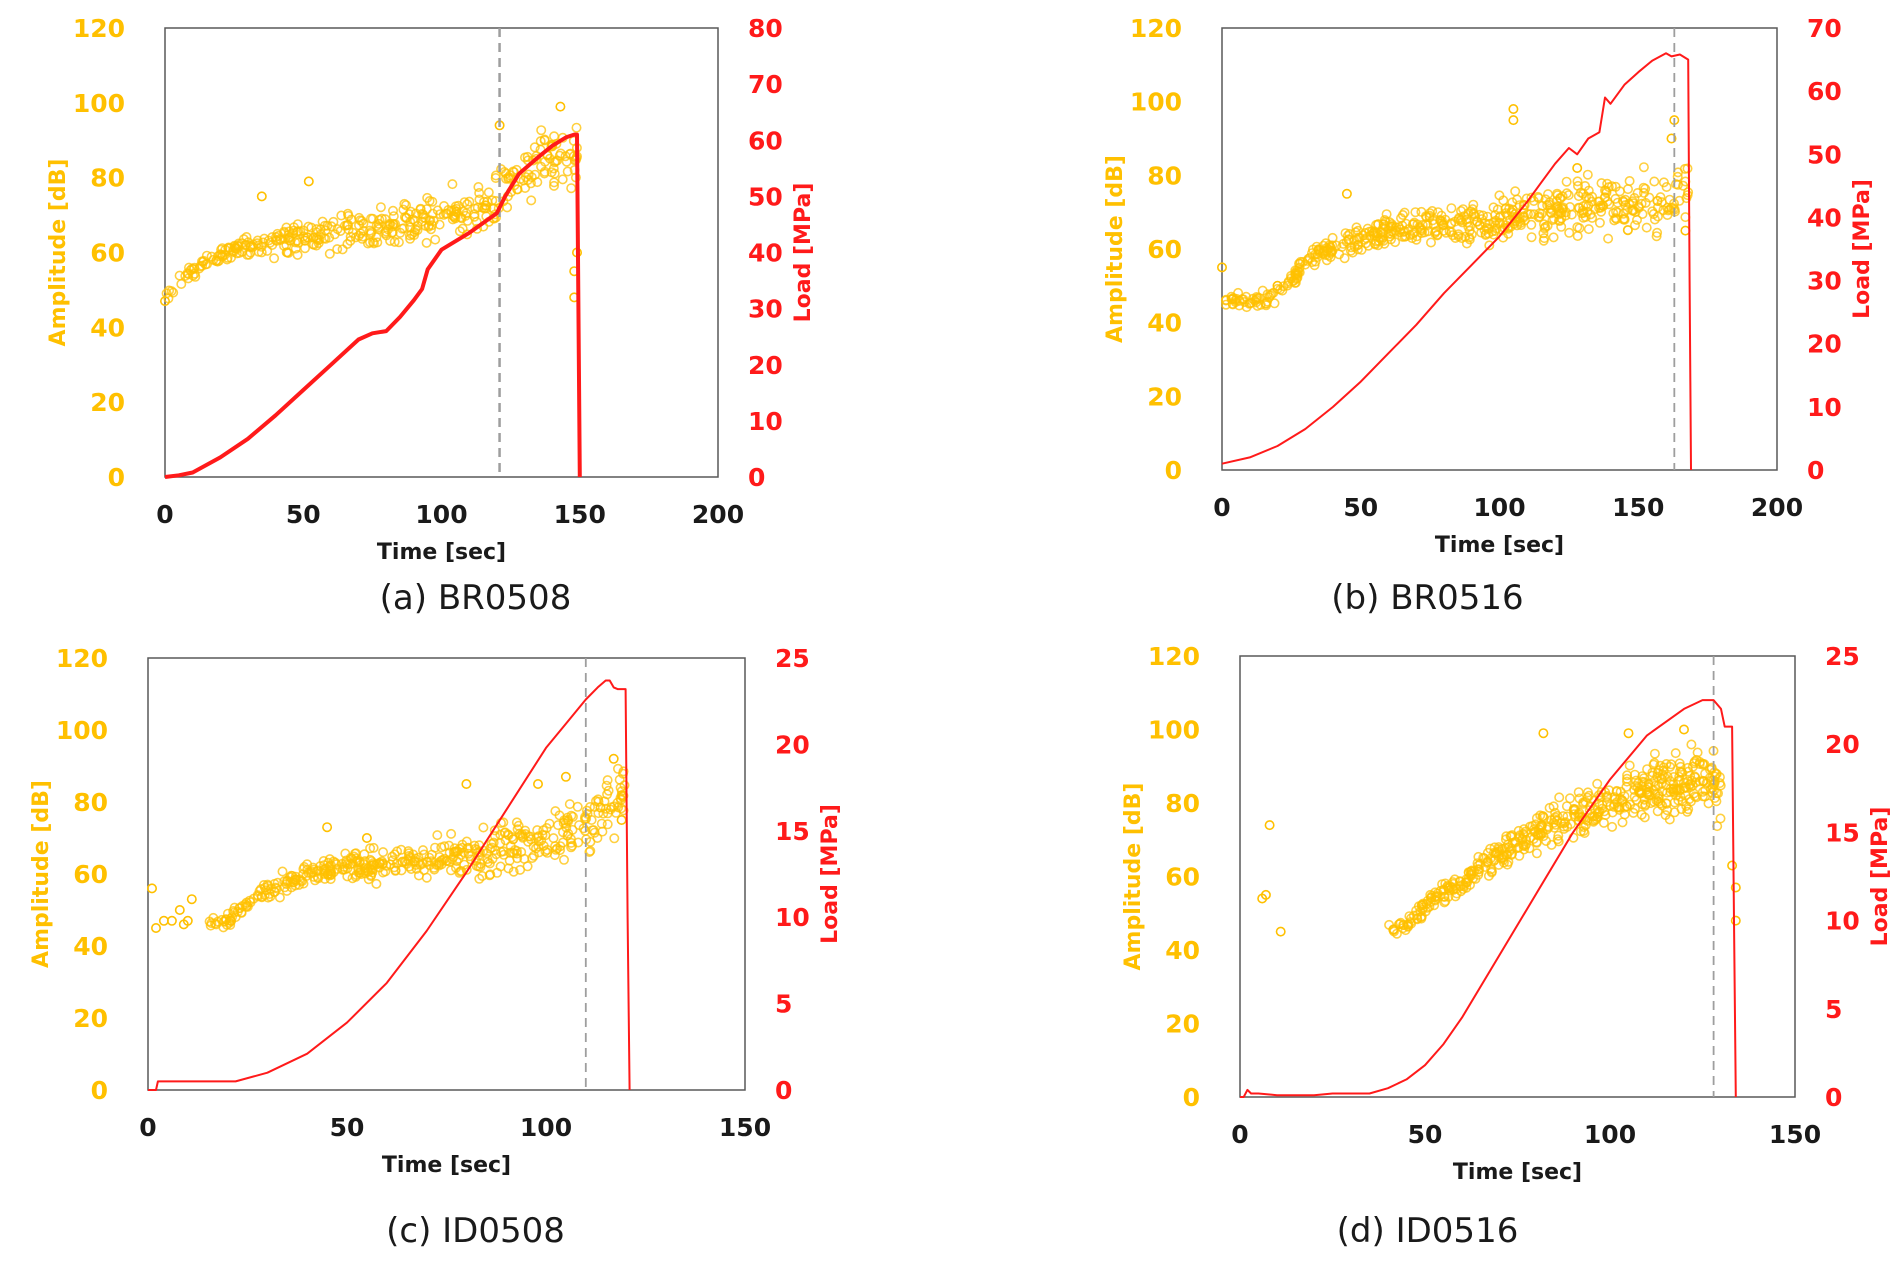 The width and height of the screenshot is (1903, 1266). What do you see at coordinates (371, 204) in the screenshot?
I see `amplitude-series` at bounding box center [371, 204].